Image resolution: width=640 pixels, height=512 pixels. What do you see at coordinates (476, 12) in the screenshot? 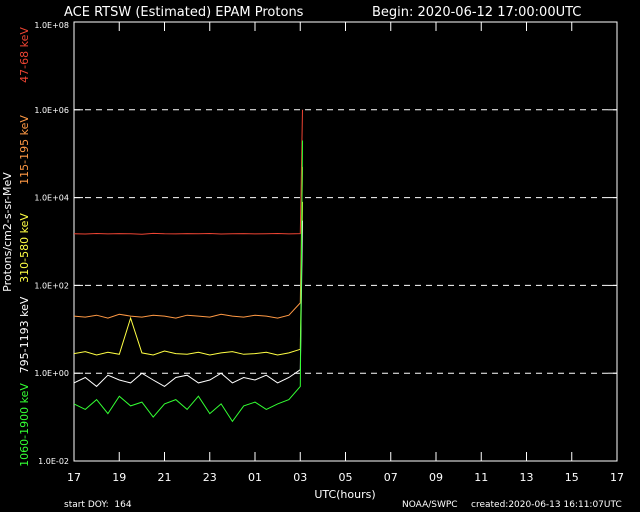
I see `chart-subtitle: Begin: 2020-06-12 17:00:00UTC` at bounding box center [476, 12].